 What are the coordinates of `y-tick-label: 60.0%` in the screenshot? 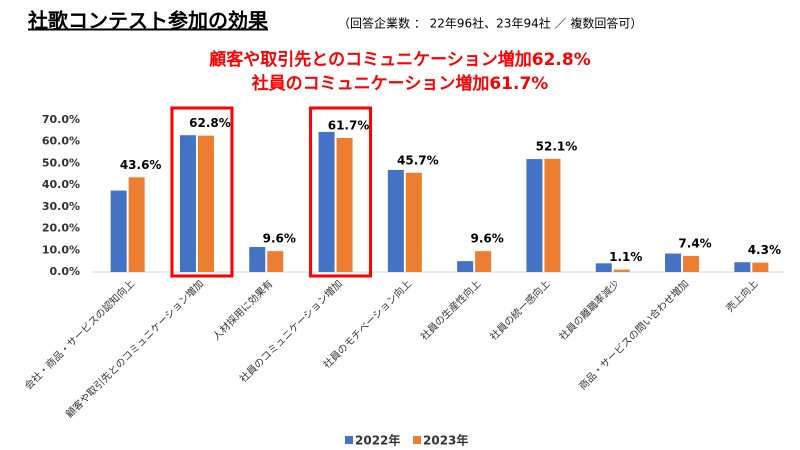 It's located at (61, 141).